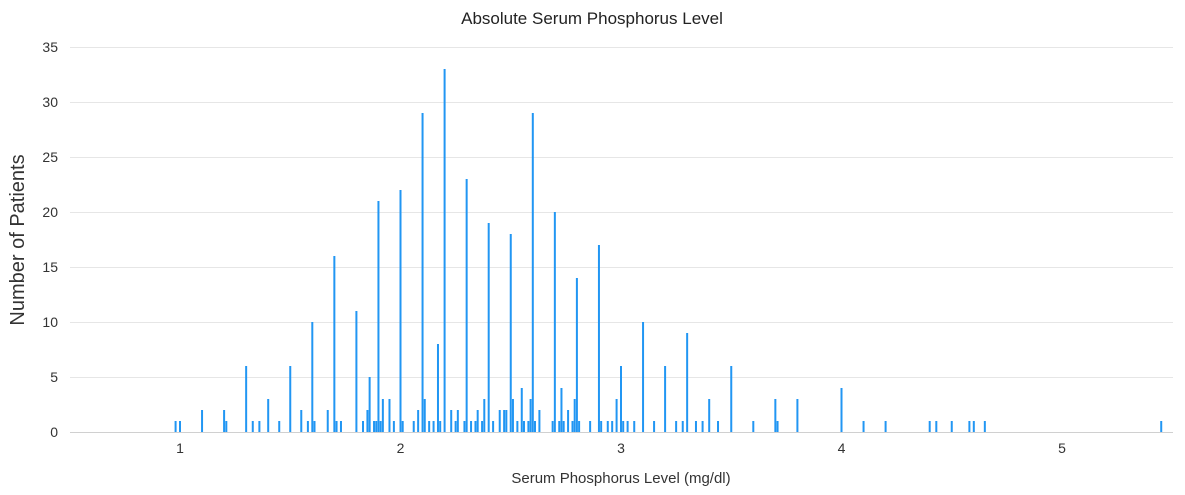  Describe the element at coordinates (1062, 448) in the screenshot. I see `x-tick-label: 5` at that location.